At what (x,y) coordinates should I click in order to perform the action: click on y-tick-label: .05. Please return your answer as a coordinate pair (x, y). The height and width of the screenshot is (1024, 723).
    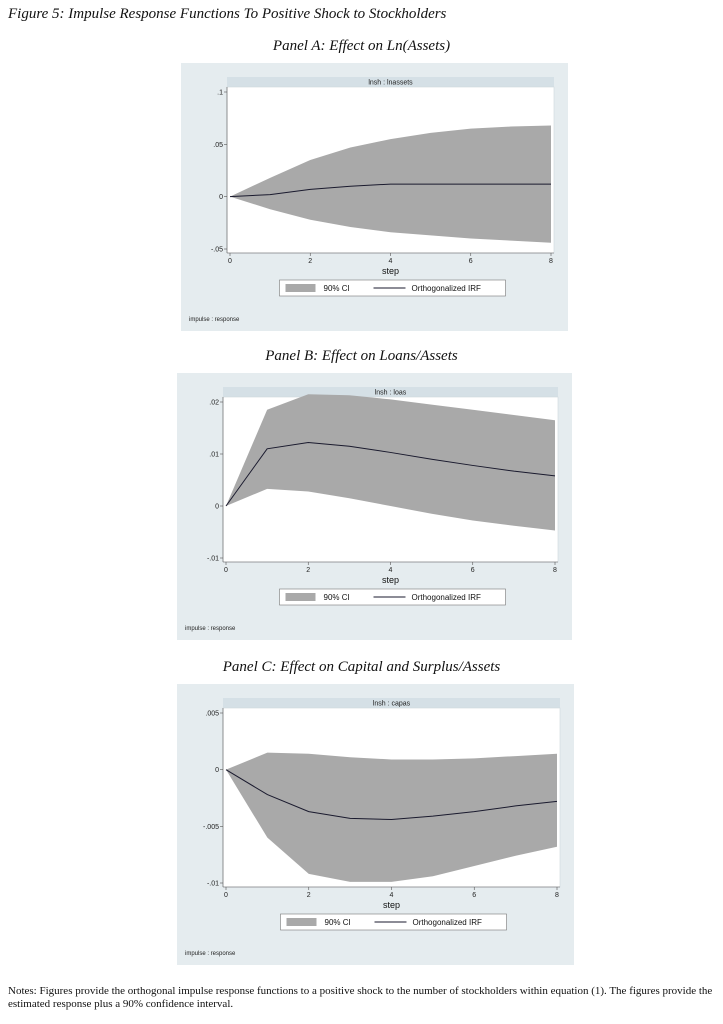
    Looking at the image, I should click on (218, 145).